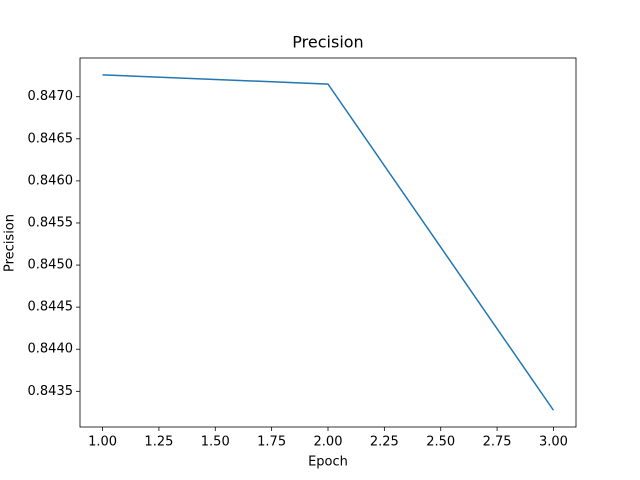 The width and height of the screenshot is (640, 480). I want to click on x-tick-label: 3.00, so click(553, 442).